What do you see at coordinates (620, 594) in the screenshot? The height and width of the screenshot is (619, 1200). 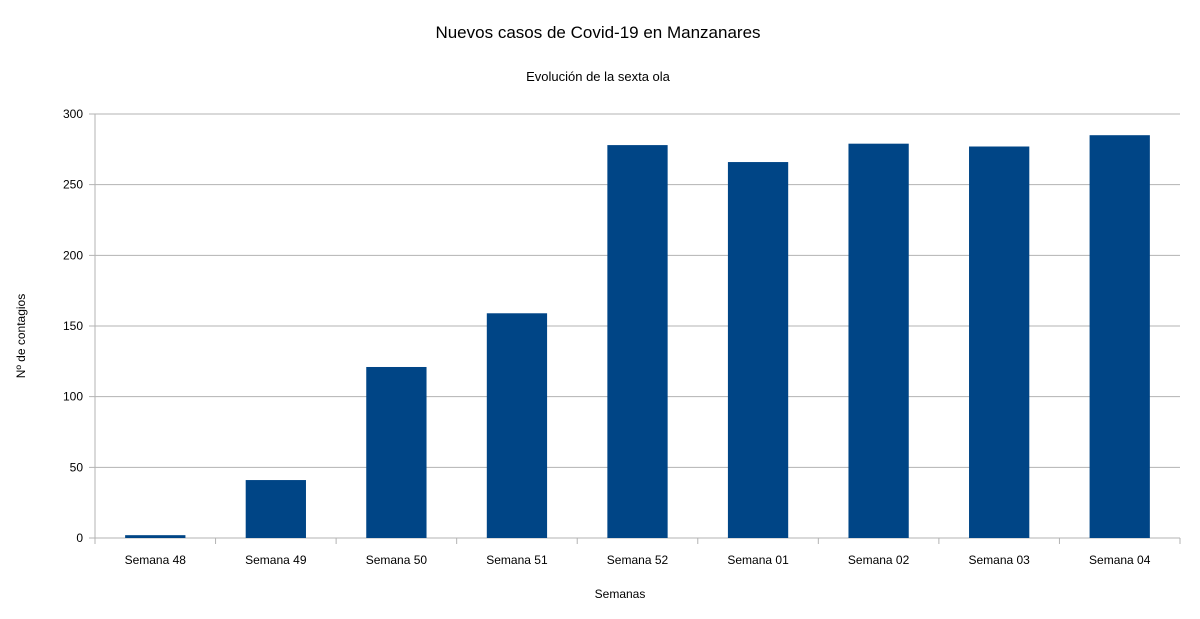 I see `x-axis-label: Semanas` at bounding box center [620, 594].